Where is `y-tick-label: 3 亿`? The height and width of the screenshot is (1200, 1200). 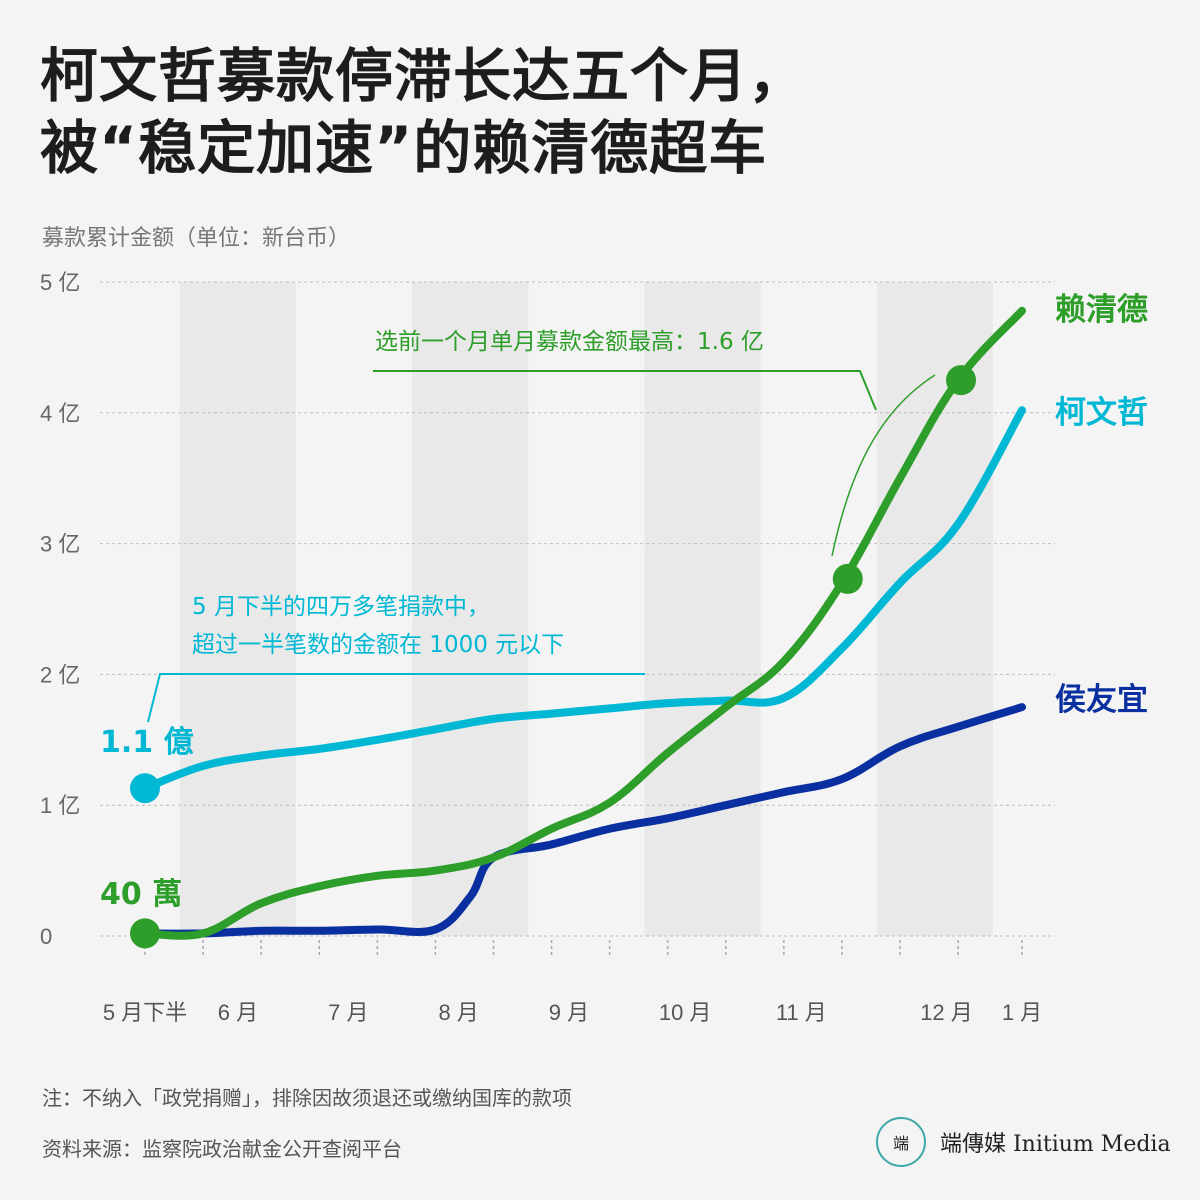
y-tick-label: 3 亿 is located at coordinates (60, 544).